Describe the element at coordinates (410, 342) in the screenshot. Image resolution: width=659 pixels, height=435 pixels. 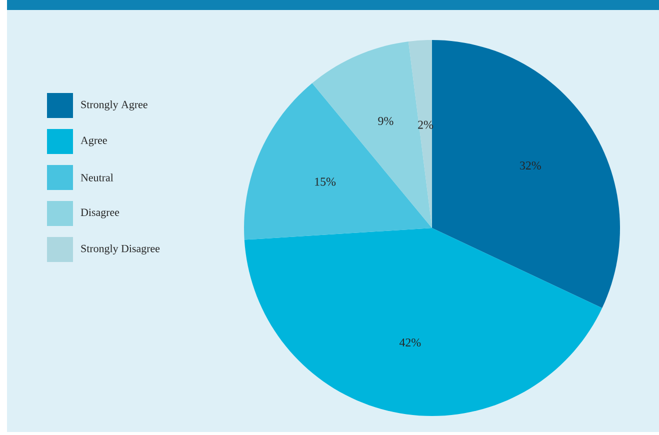
I see `data-label: 42%` at that location.